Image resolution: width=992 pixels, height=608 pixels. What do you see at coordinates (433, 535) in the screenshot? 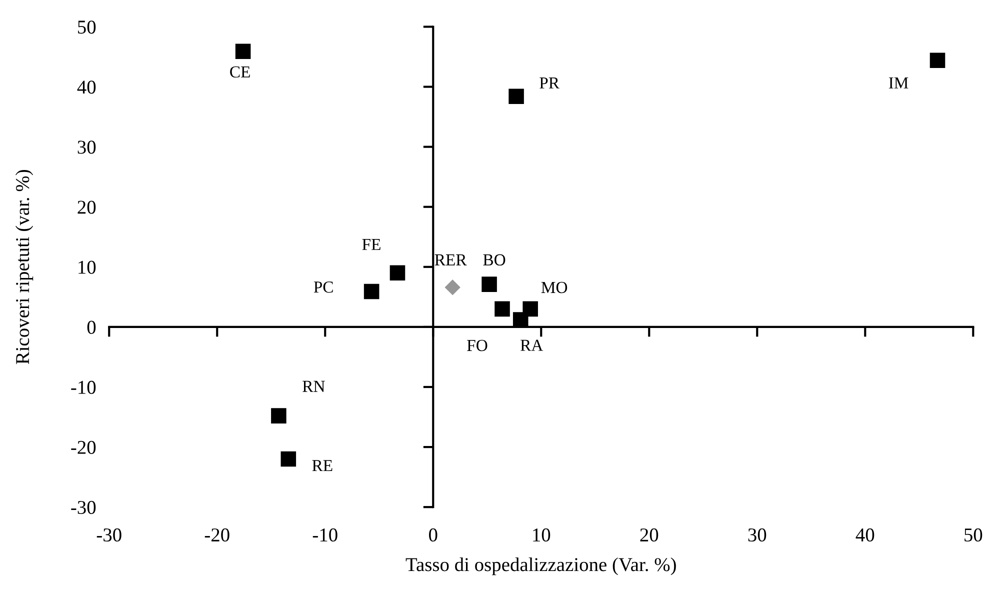
I see `x-tick-label: 0` at bounding box center [433, 535].